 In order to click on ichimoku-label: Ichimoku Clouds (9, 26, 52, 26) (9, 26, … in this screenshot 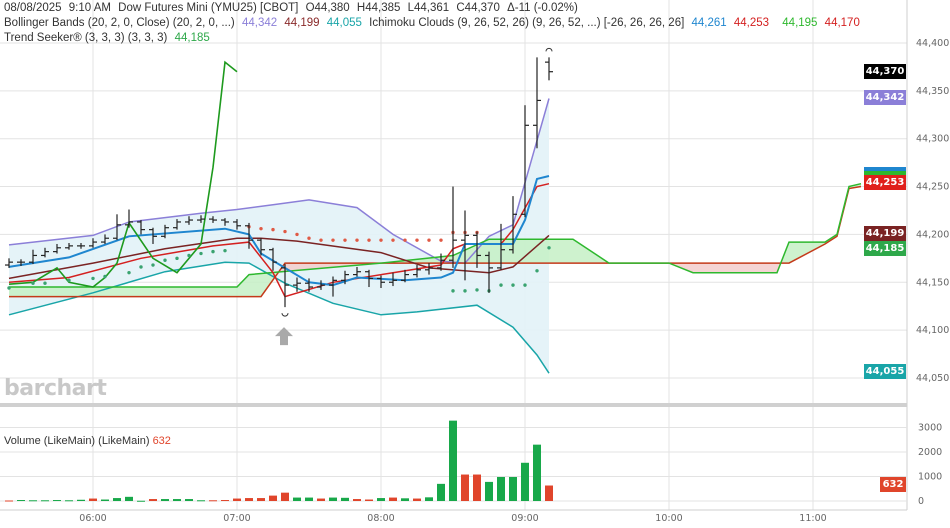, I will do `click(527, 23)`.